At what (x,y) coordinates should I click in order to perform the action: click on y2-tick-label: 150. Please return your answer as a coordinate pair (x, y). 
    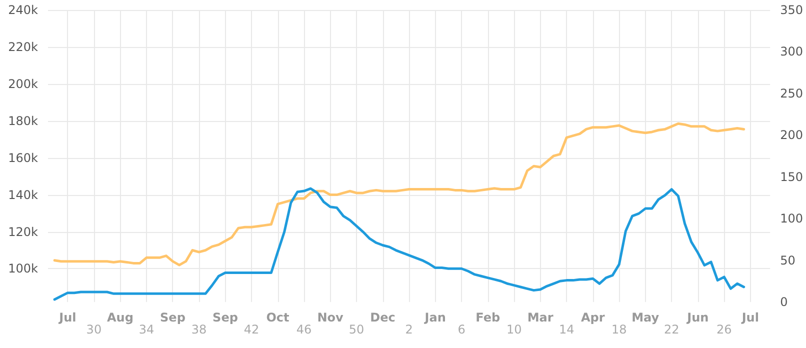
    Looking at the image, I should click on (791, 177).